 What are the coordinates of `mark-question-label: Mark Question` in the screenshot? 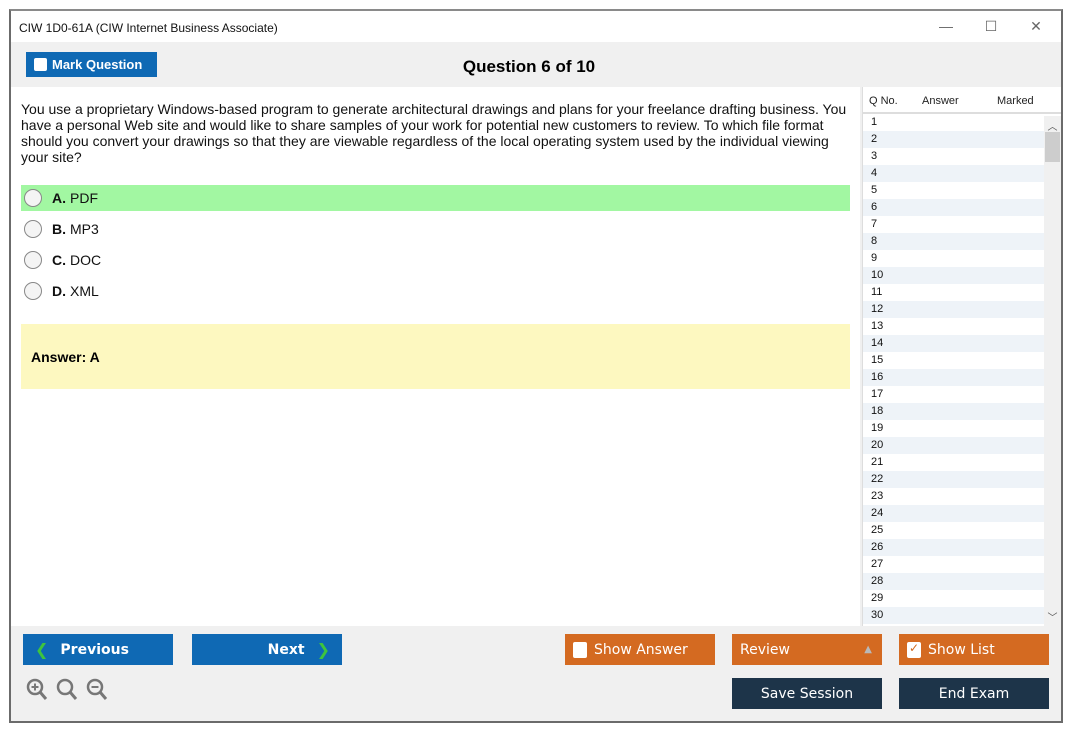 It's located at (97, 64).